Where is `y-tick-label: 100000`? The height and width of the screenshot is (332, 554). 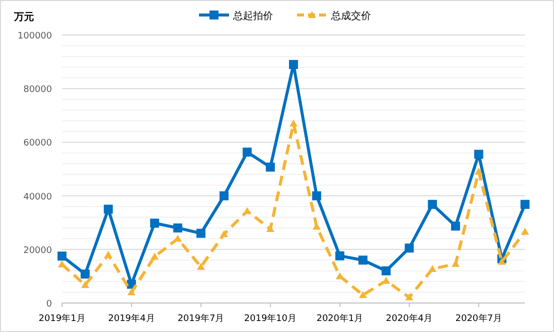
y-tick-label: 100000 is located at coordinates (35, 37).